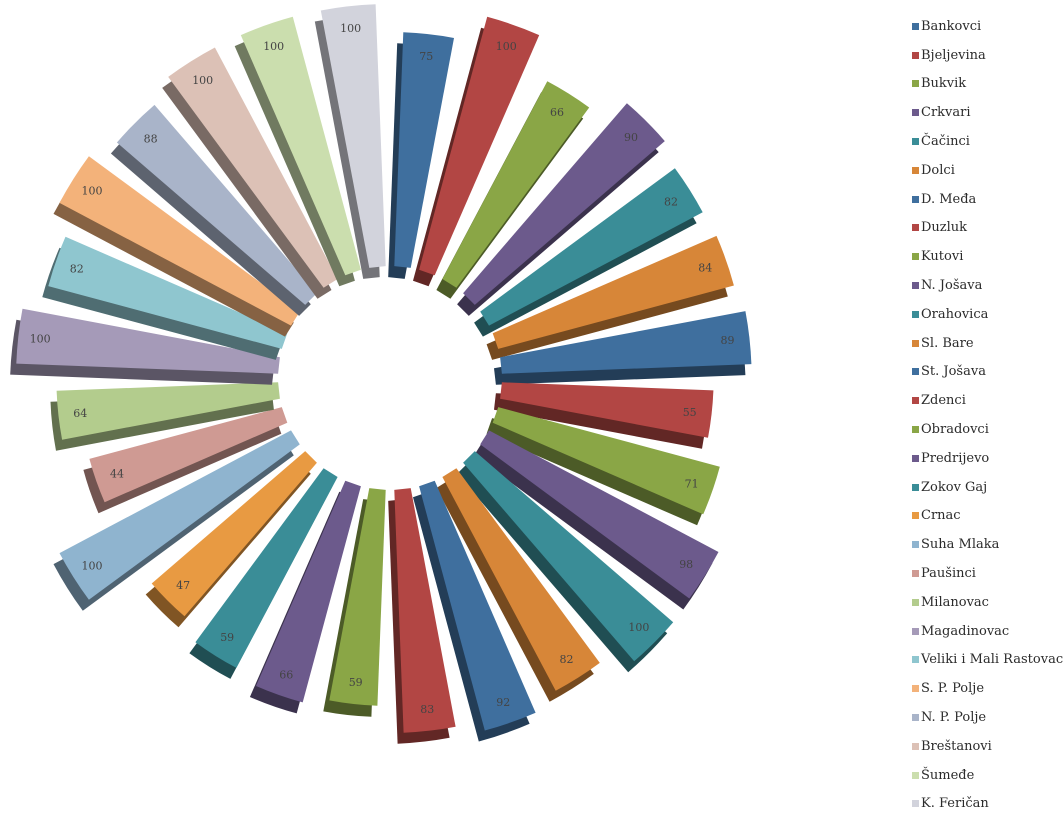  What do you see at coordinates (953, 372) in the screenshot?
I see `legend-label: St. Jošava` at bounding box center [953, 372].